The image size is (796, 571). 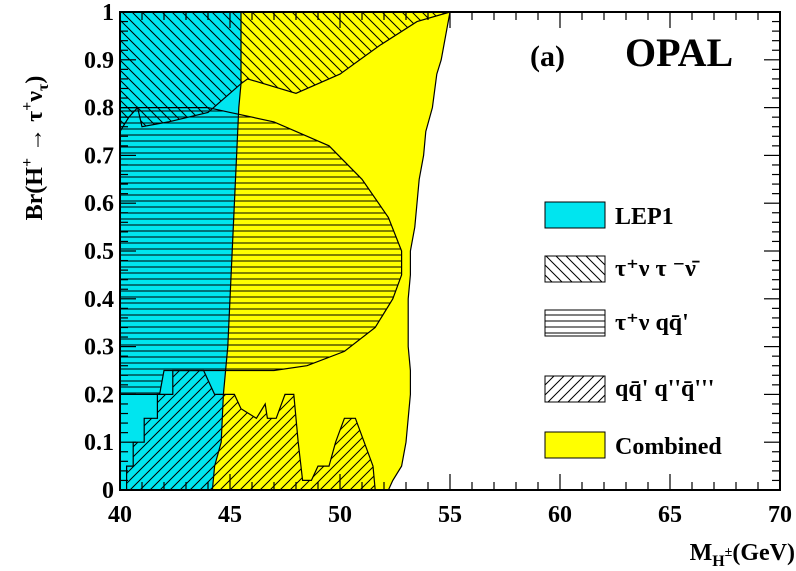 What do you see at coordinates (230, 515) in the screenshot?
I see `x-tick-label: 45` at bounding box center [230, 515].